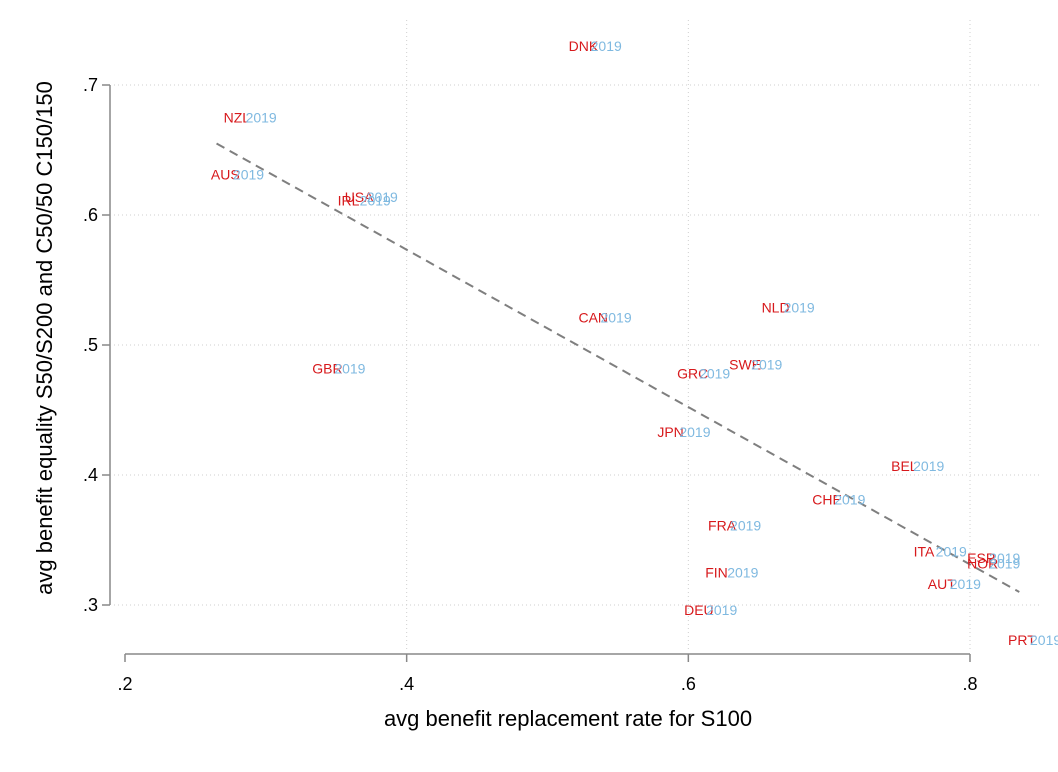  I want to click on point-country-label: PRT, so click(1022, 640).